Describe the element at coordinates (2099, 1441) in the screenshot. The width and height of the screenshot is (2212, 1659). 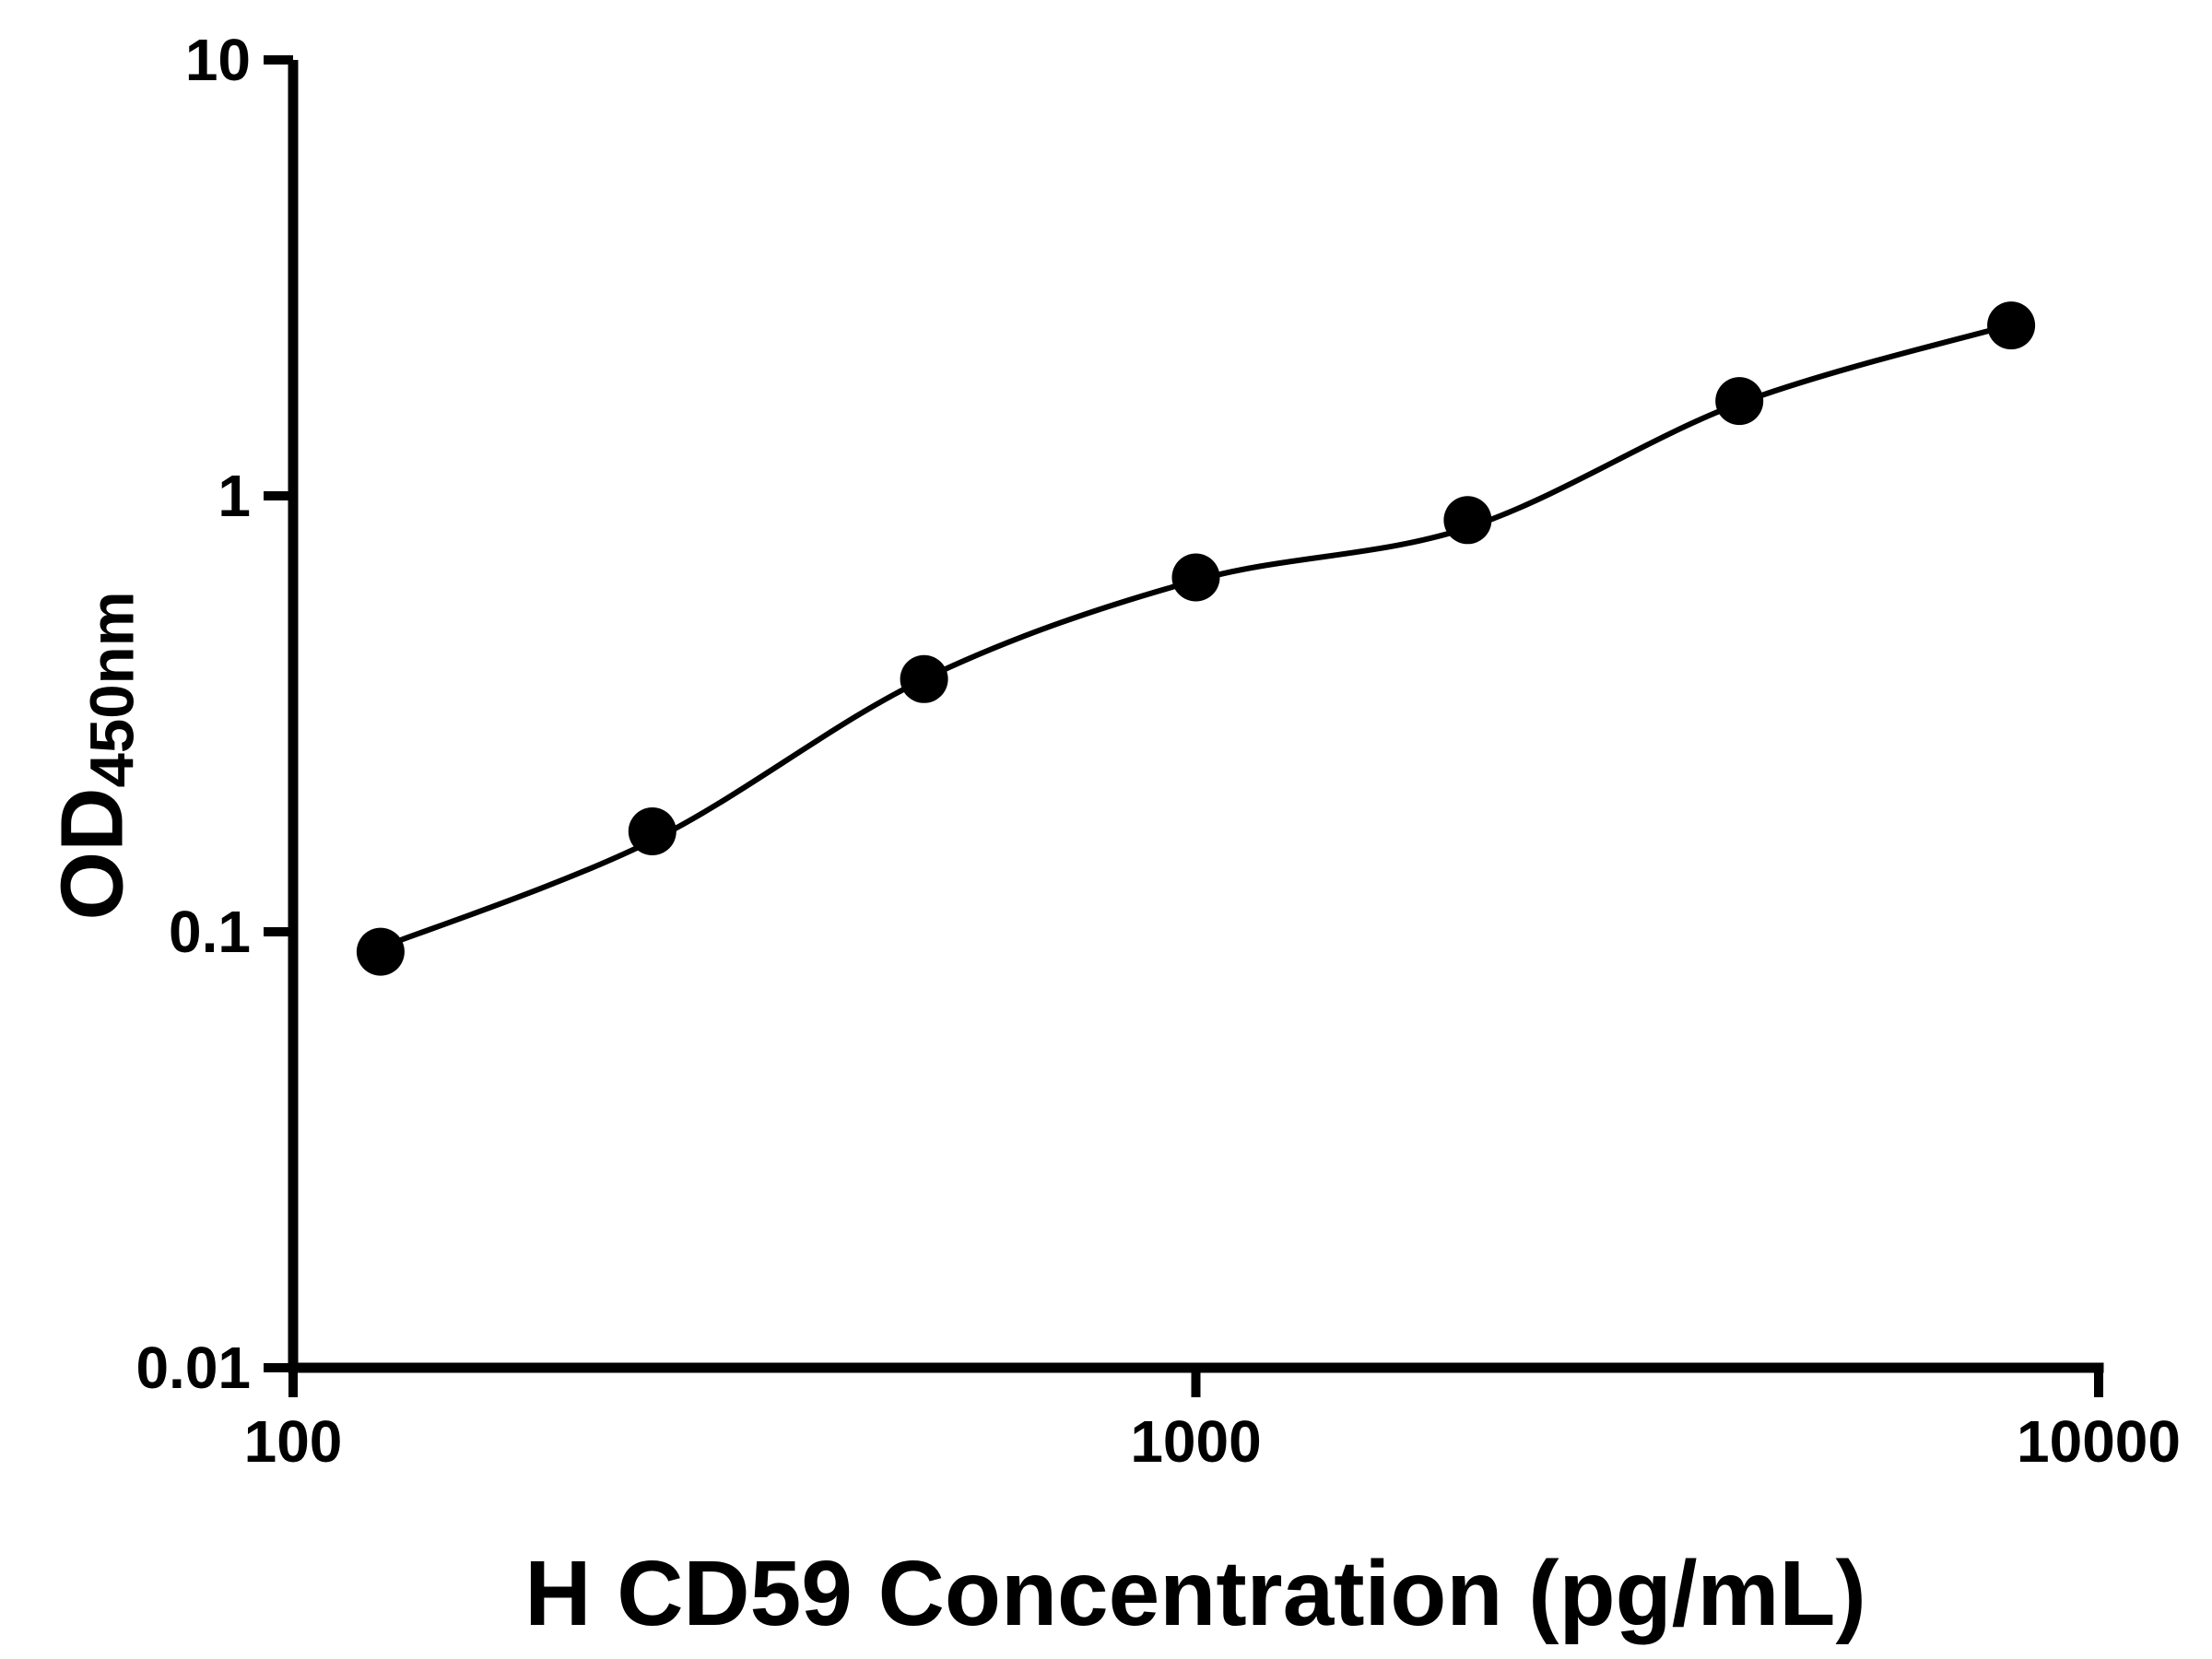
I see `x-tick-label: 10000` at that location.